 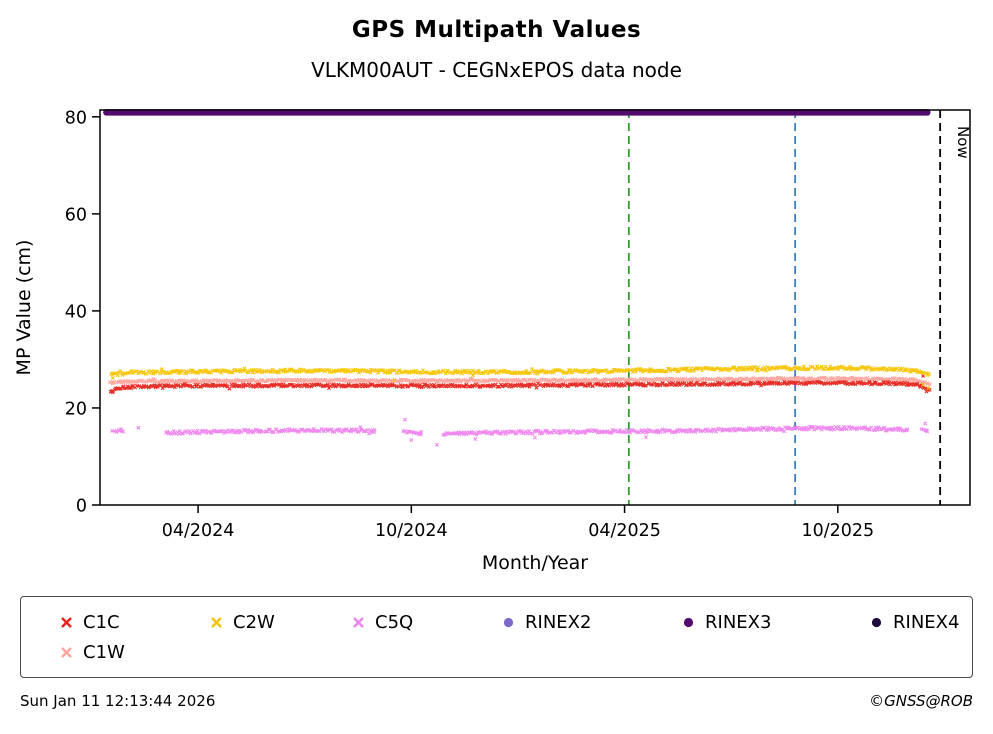 What do you see at coordinates (76, 312) in the screenshot?
I see `y-tick-label: 40` at bounding box center [76, 312].